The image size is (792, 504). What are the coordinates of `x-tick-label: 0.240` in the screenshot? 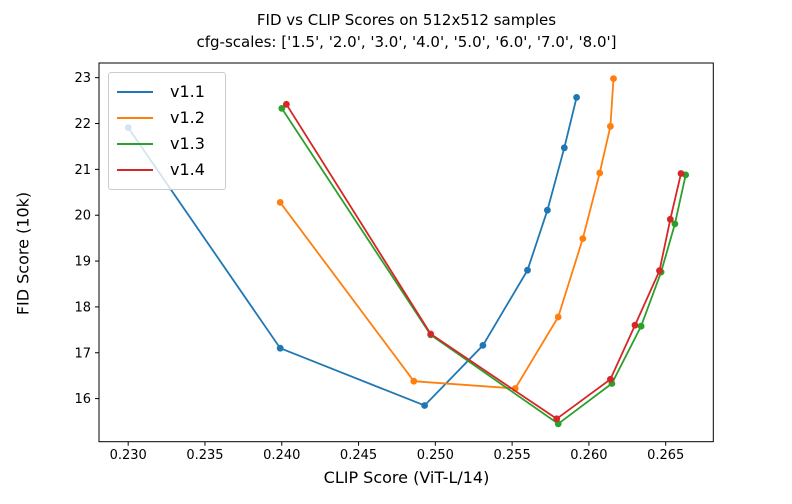 It's located at (281, 455).